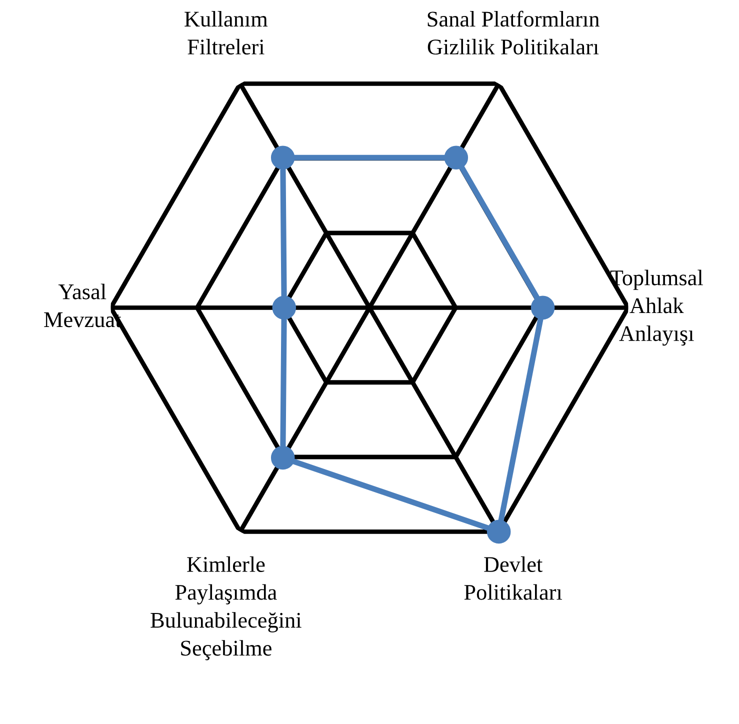  What do you see at coordinates (226, 608) in the screenshot?
I see `spoke-label: Kimlerle Paylaşımda Bulunabileceğini Seçebilme` at bounding box center [226, 608].